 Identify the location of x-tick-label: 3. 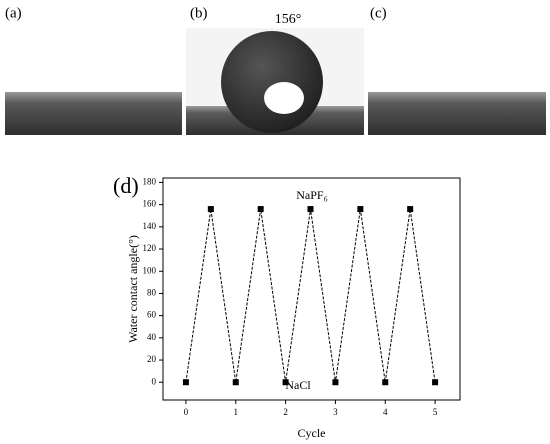
(335, 412).